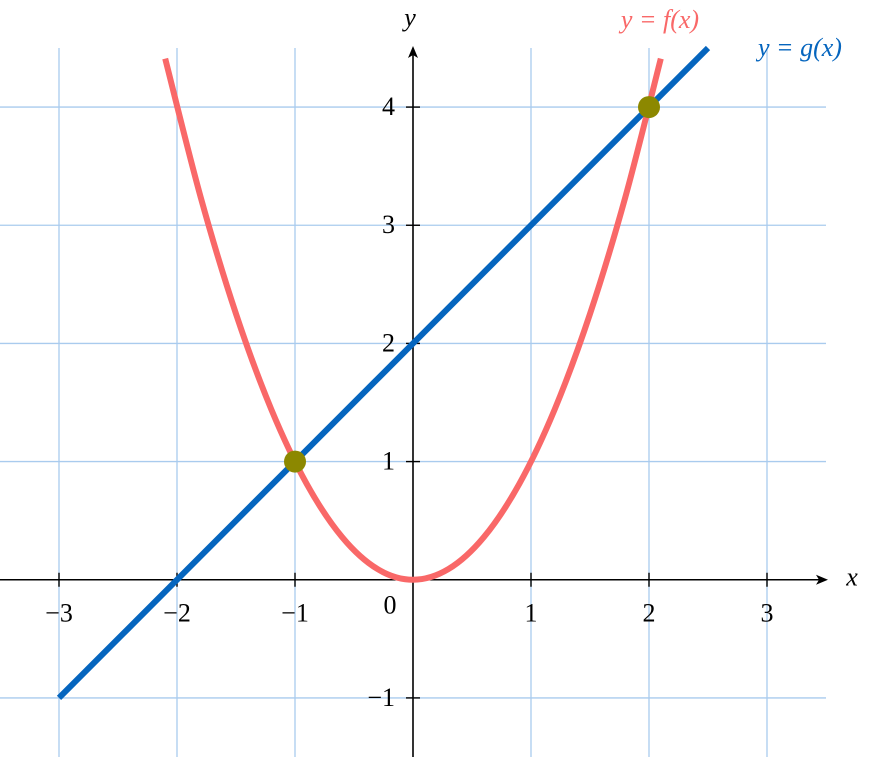  I want to click on x-tick-label: −2, so click(177, 613).